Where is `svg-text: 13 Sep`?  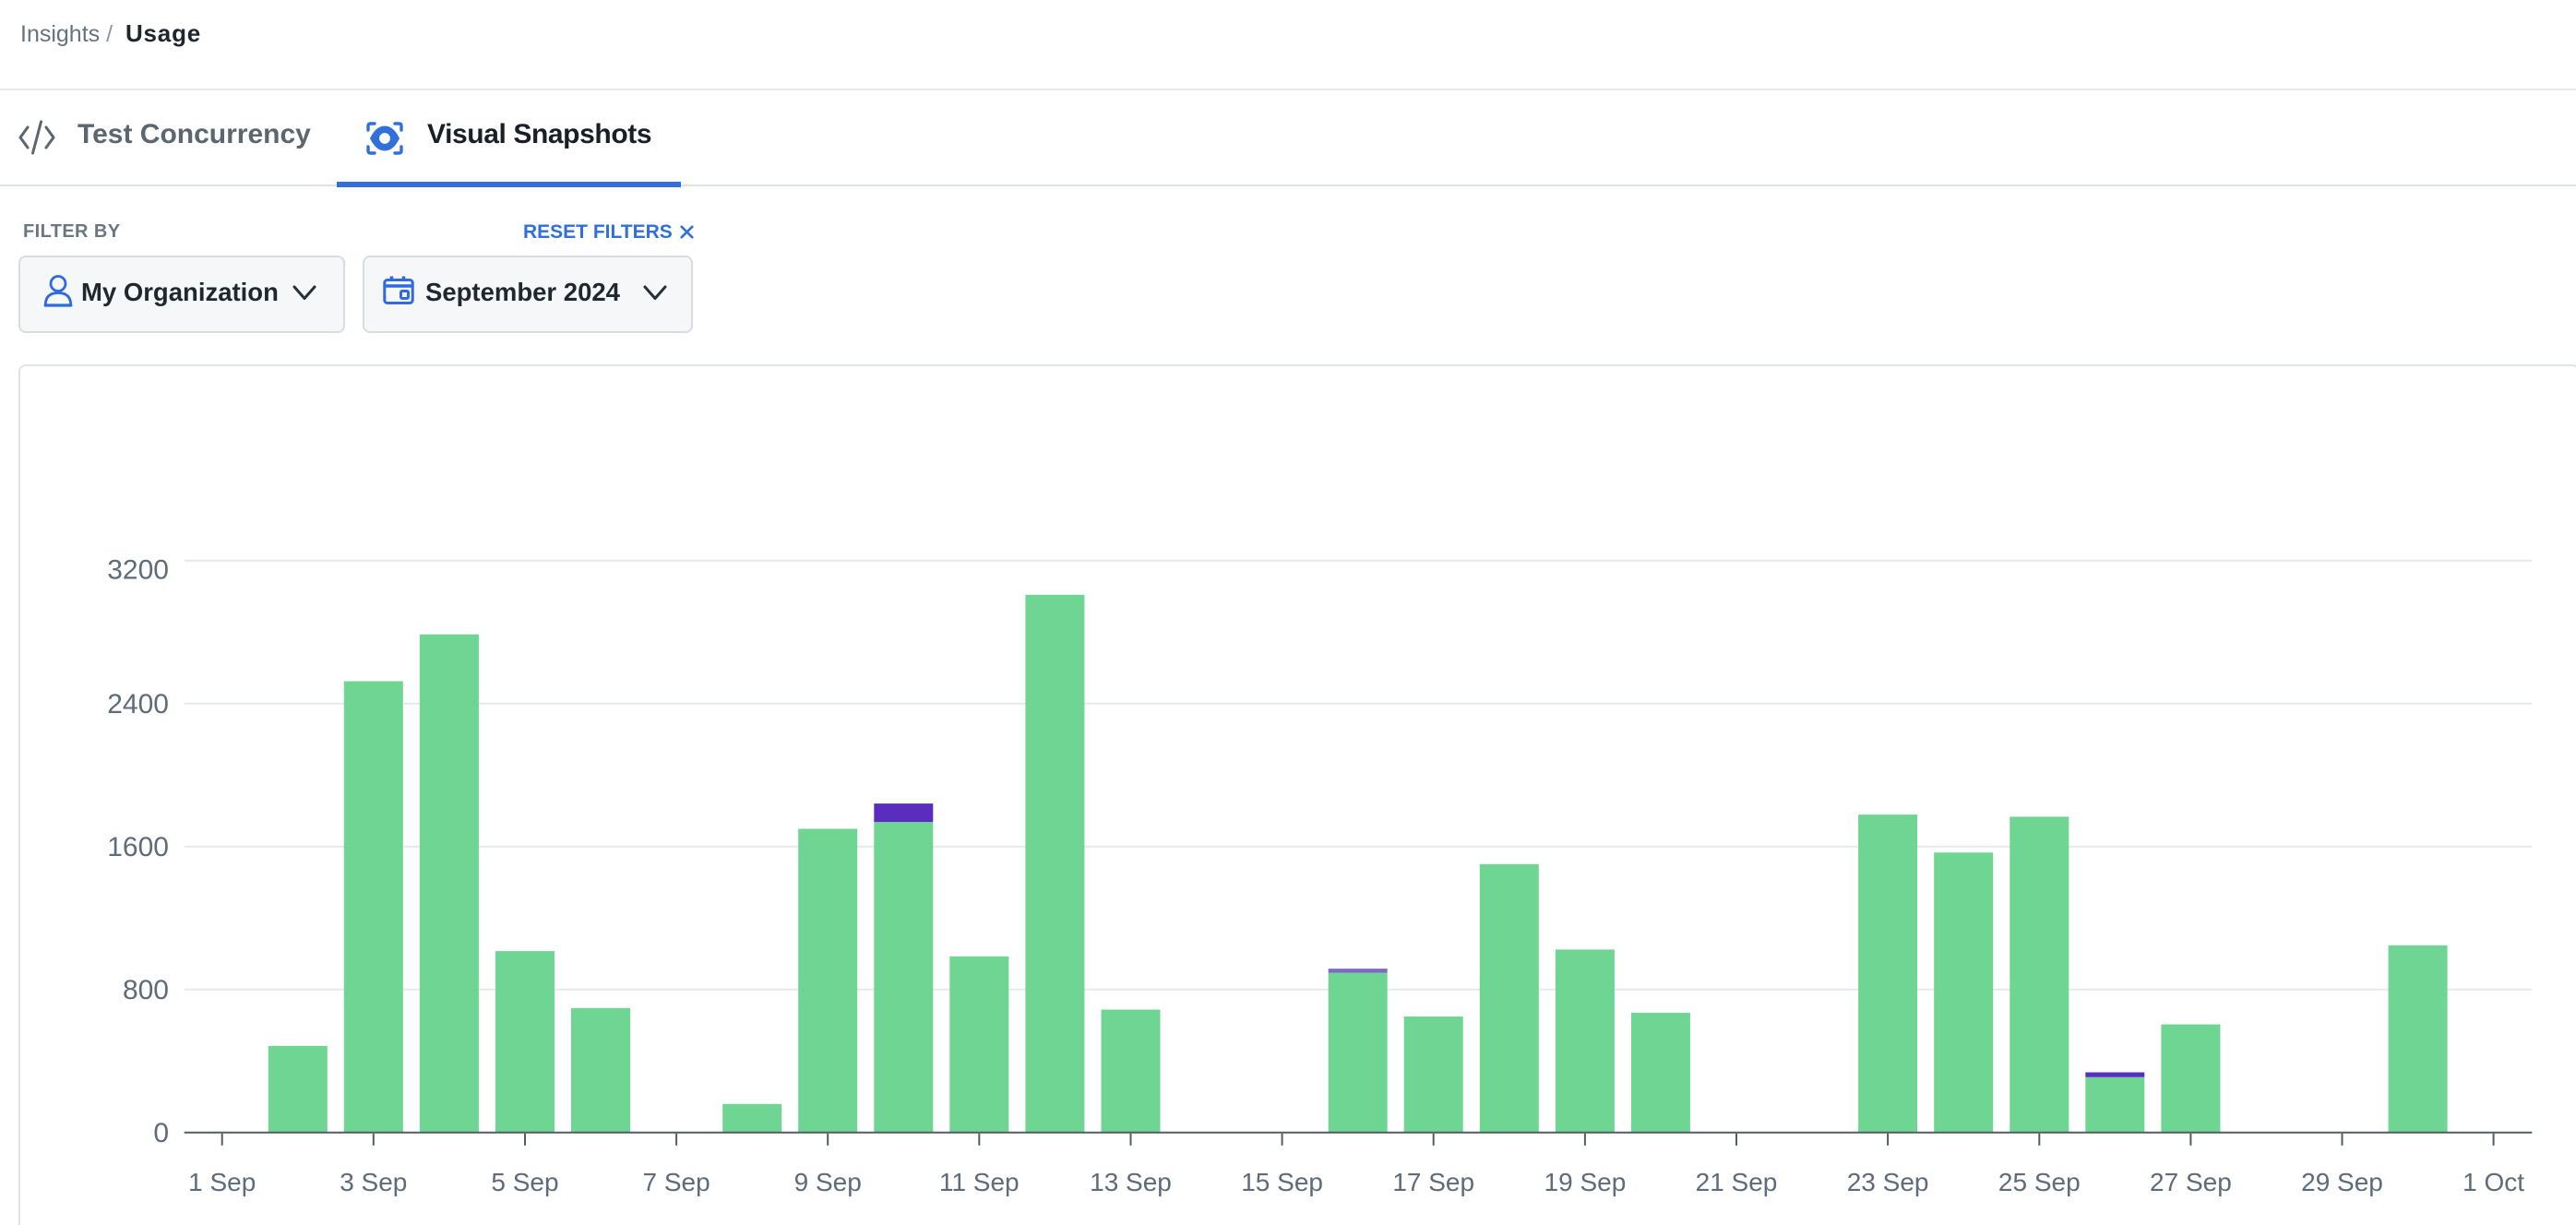
svg-text: 13 Sep is located at coordinates (1131, 1182).